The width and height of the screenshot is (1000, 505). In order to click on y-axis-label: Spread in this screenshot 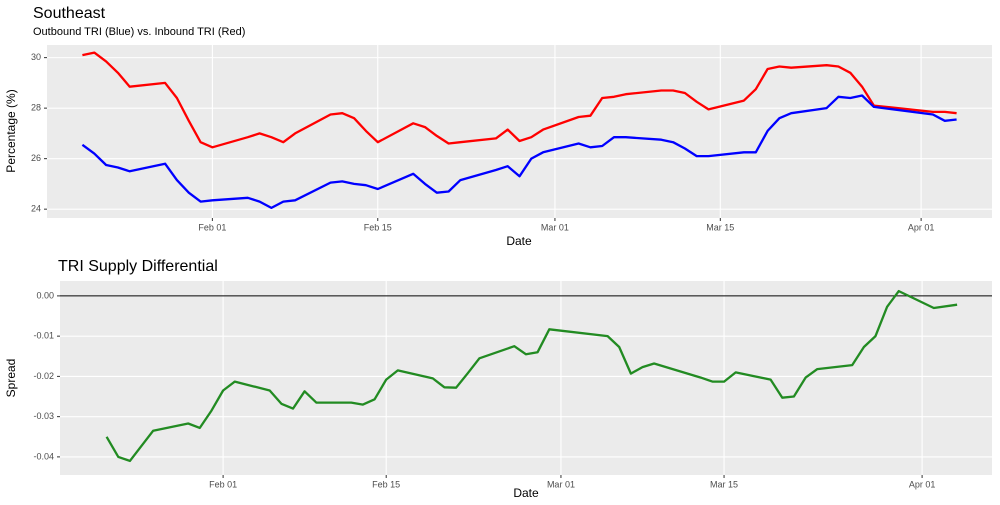, I will do `click(11, 378)`.